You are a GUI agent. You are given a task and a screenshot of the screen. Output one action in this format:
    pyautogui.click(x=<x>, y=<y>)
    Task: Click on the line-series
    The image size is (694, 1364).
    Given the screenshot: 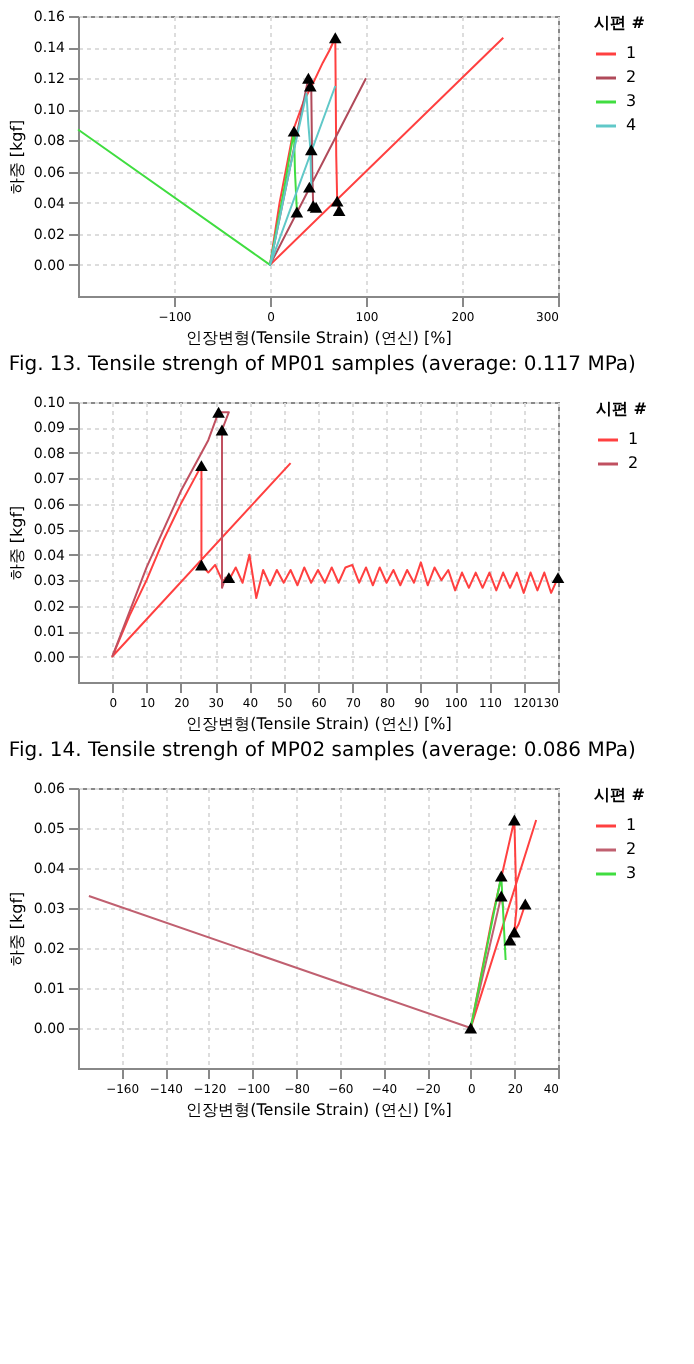 What is the action you would take?
    pyautogui.click(x=303, y=175)
    